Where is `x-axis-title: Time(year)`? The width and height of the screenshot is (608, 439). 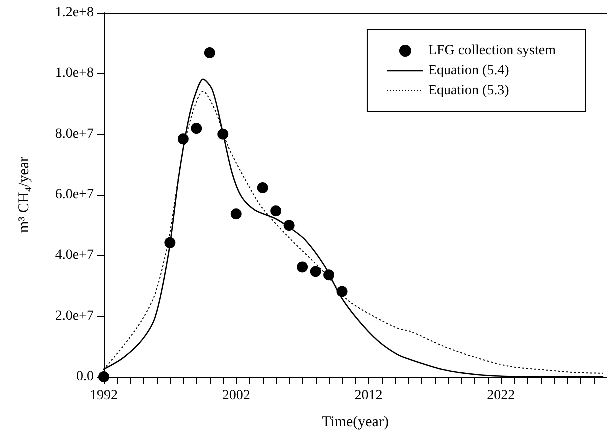
x-axis-title: Time(year) is located at coordinates (355, 422).